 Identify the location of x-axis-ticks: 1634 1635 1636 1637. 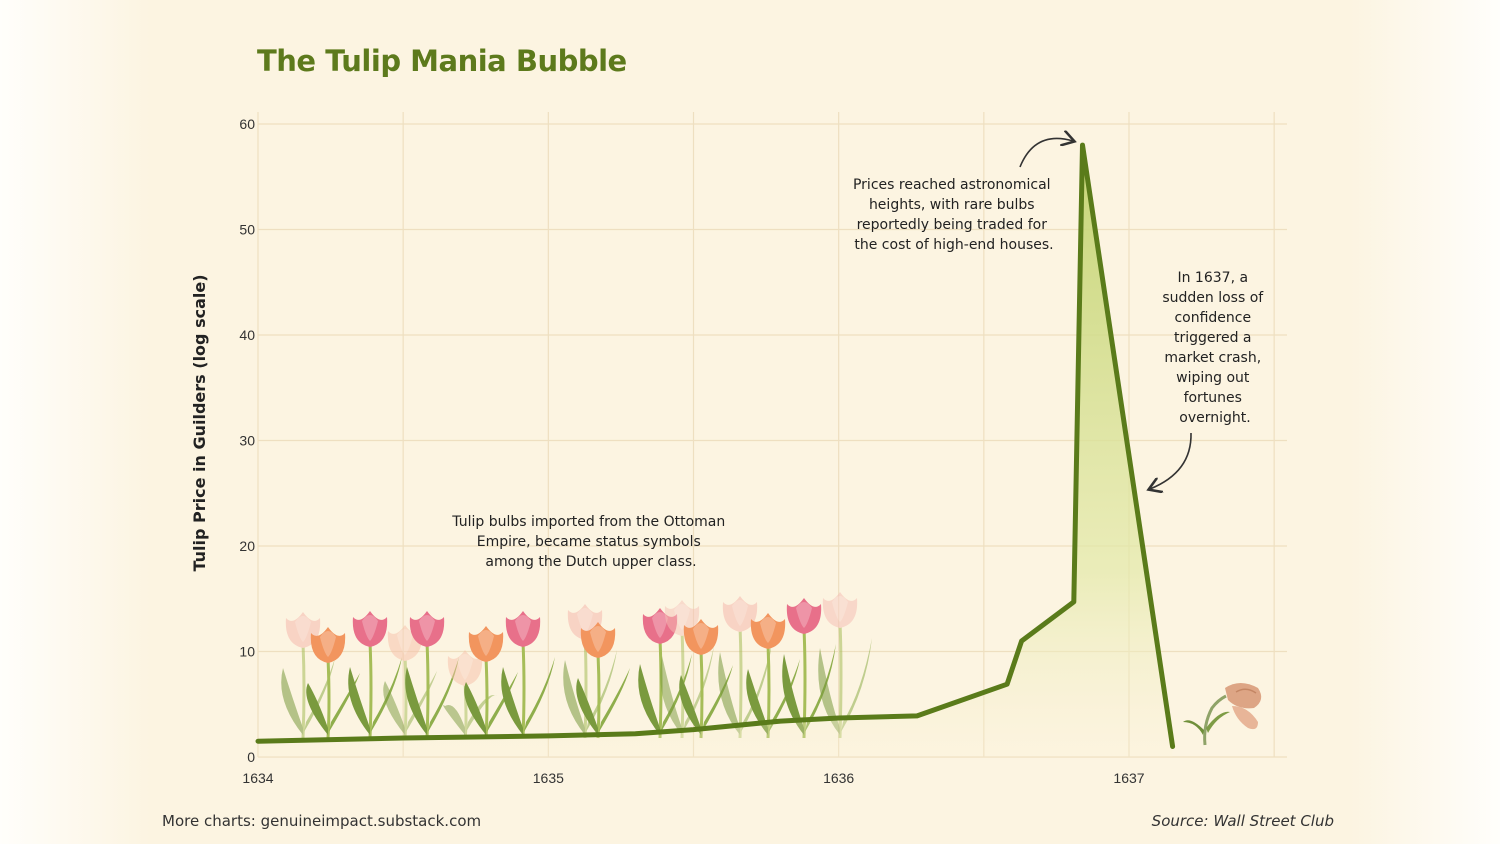
(693, 778).